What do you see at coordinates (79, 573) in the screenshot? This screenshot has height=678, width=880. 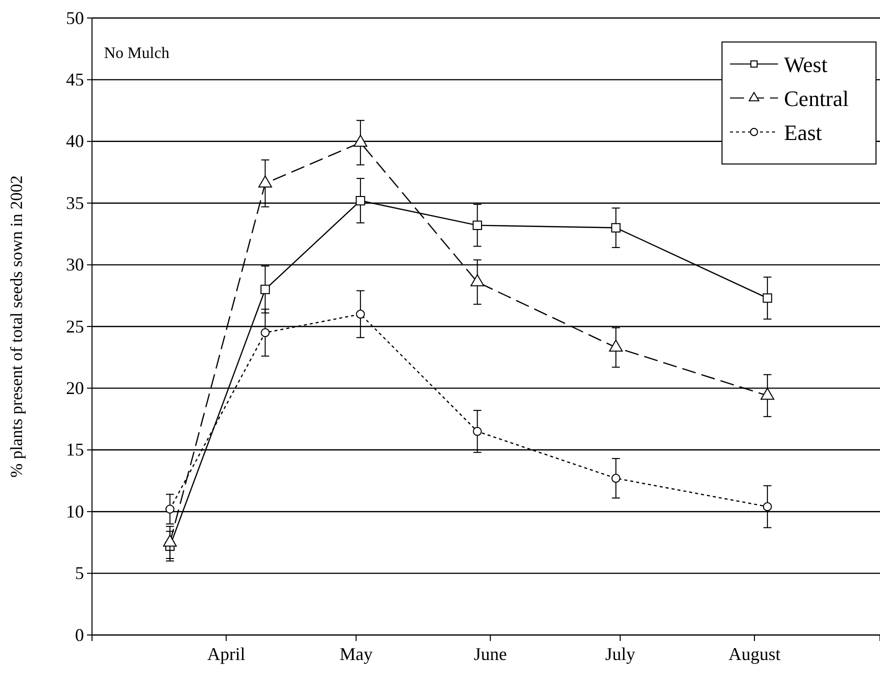 I see `y-tick-label: 5` at bounding box center [79, 573].